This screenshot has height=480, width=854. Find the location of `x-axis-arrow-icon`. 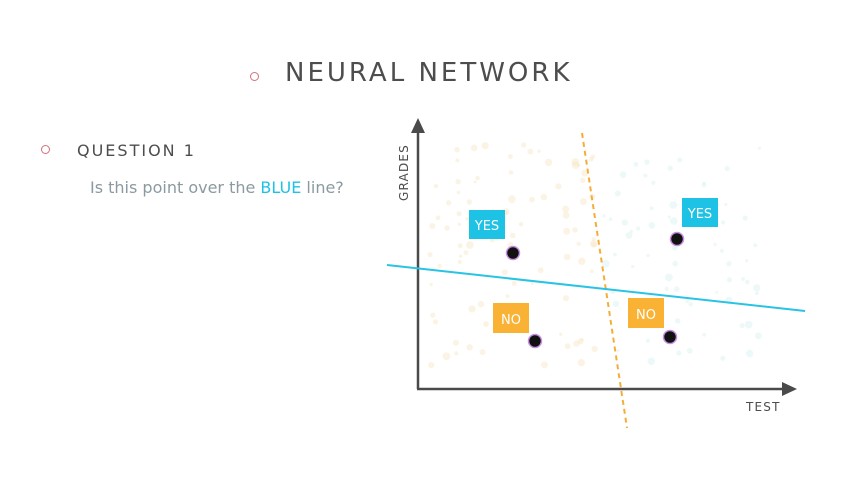

x-axis-arrow-icon is located at coordinates (789, 389).